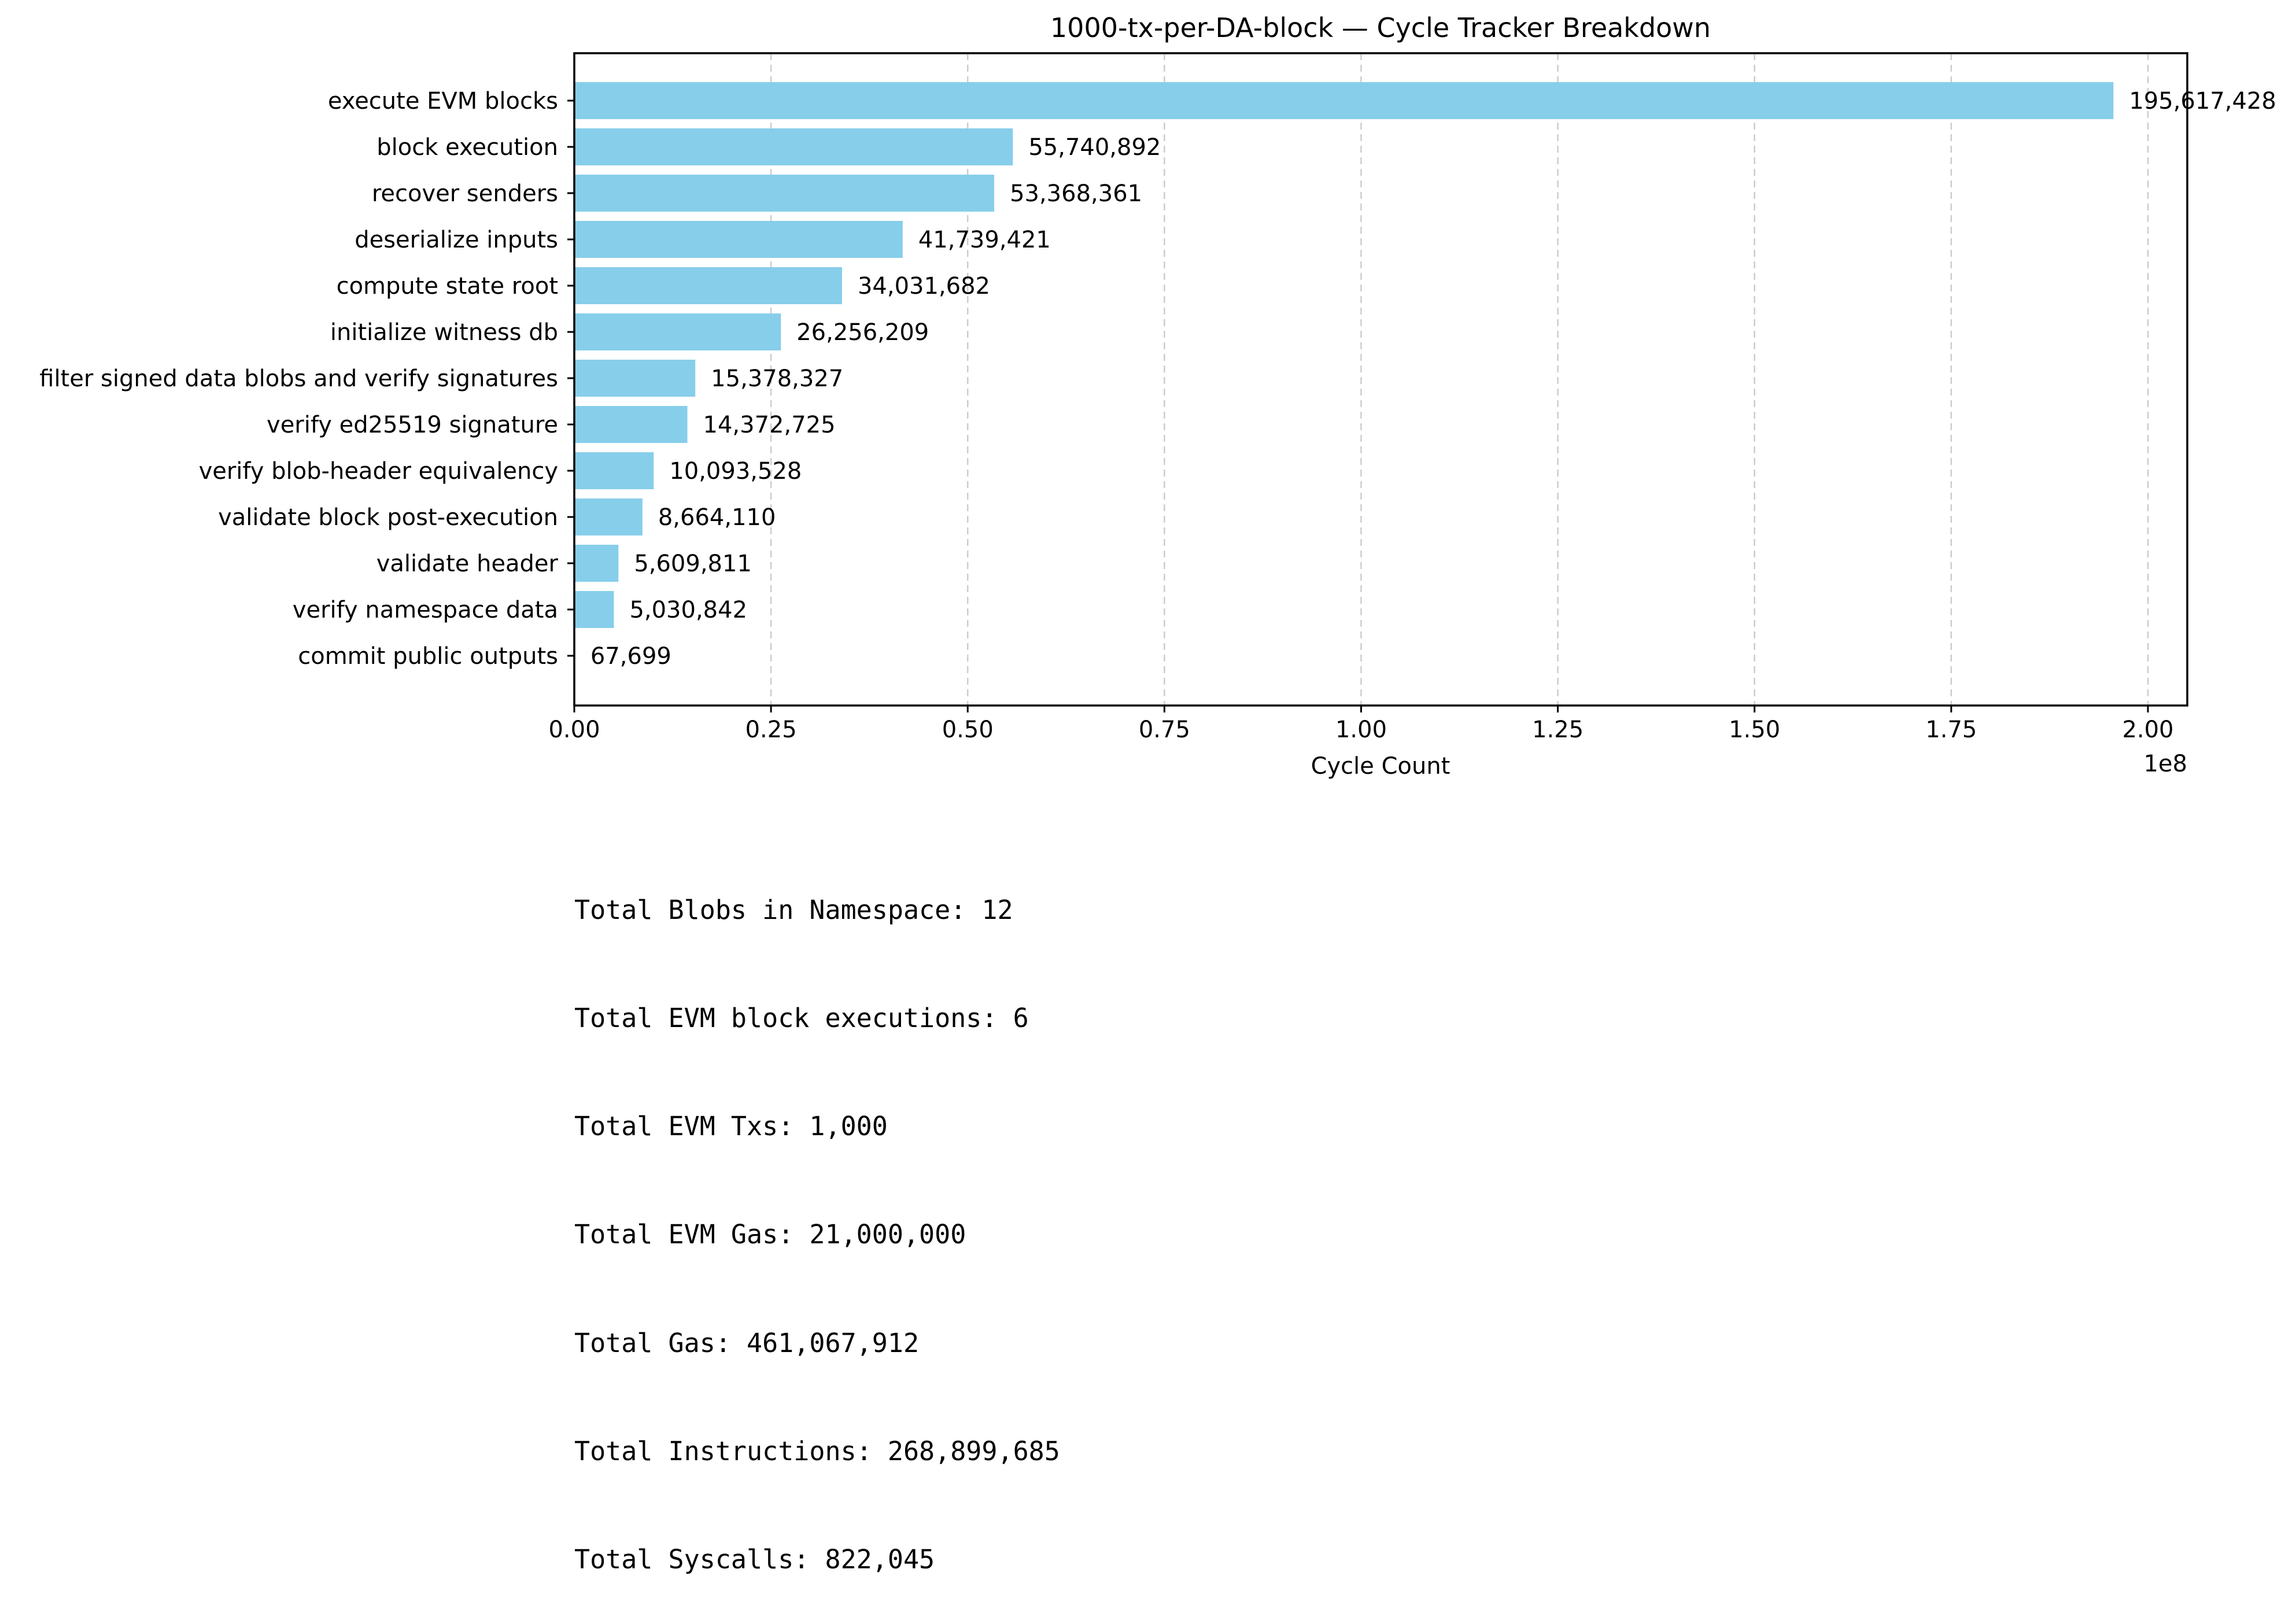 This screenshot has width=2296, height=1614. What do you see at coordinates (924, 286) in the screenshot?
I see `bar-value-label: 34,031,682` at bounding box center [924, 286].